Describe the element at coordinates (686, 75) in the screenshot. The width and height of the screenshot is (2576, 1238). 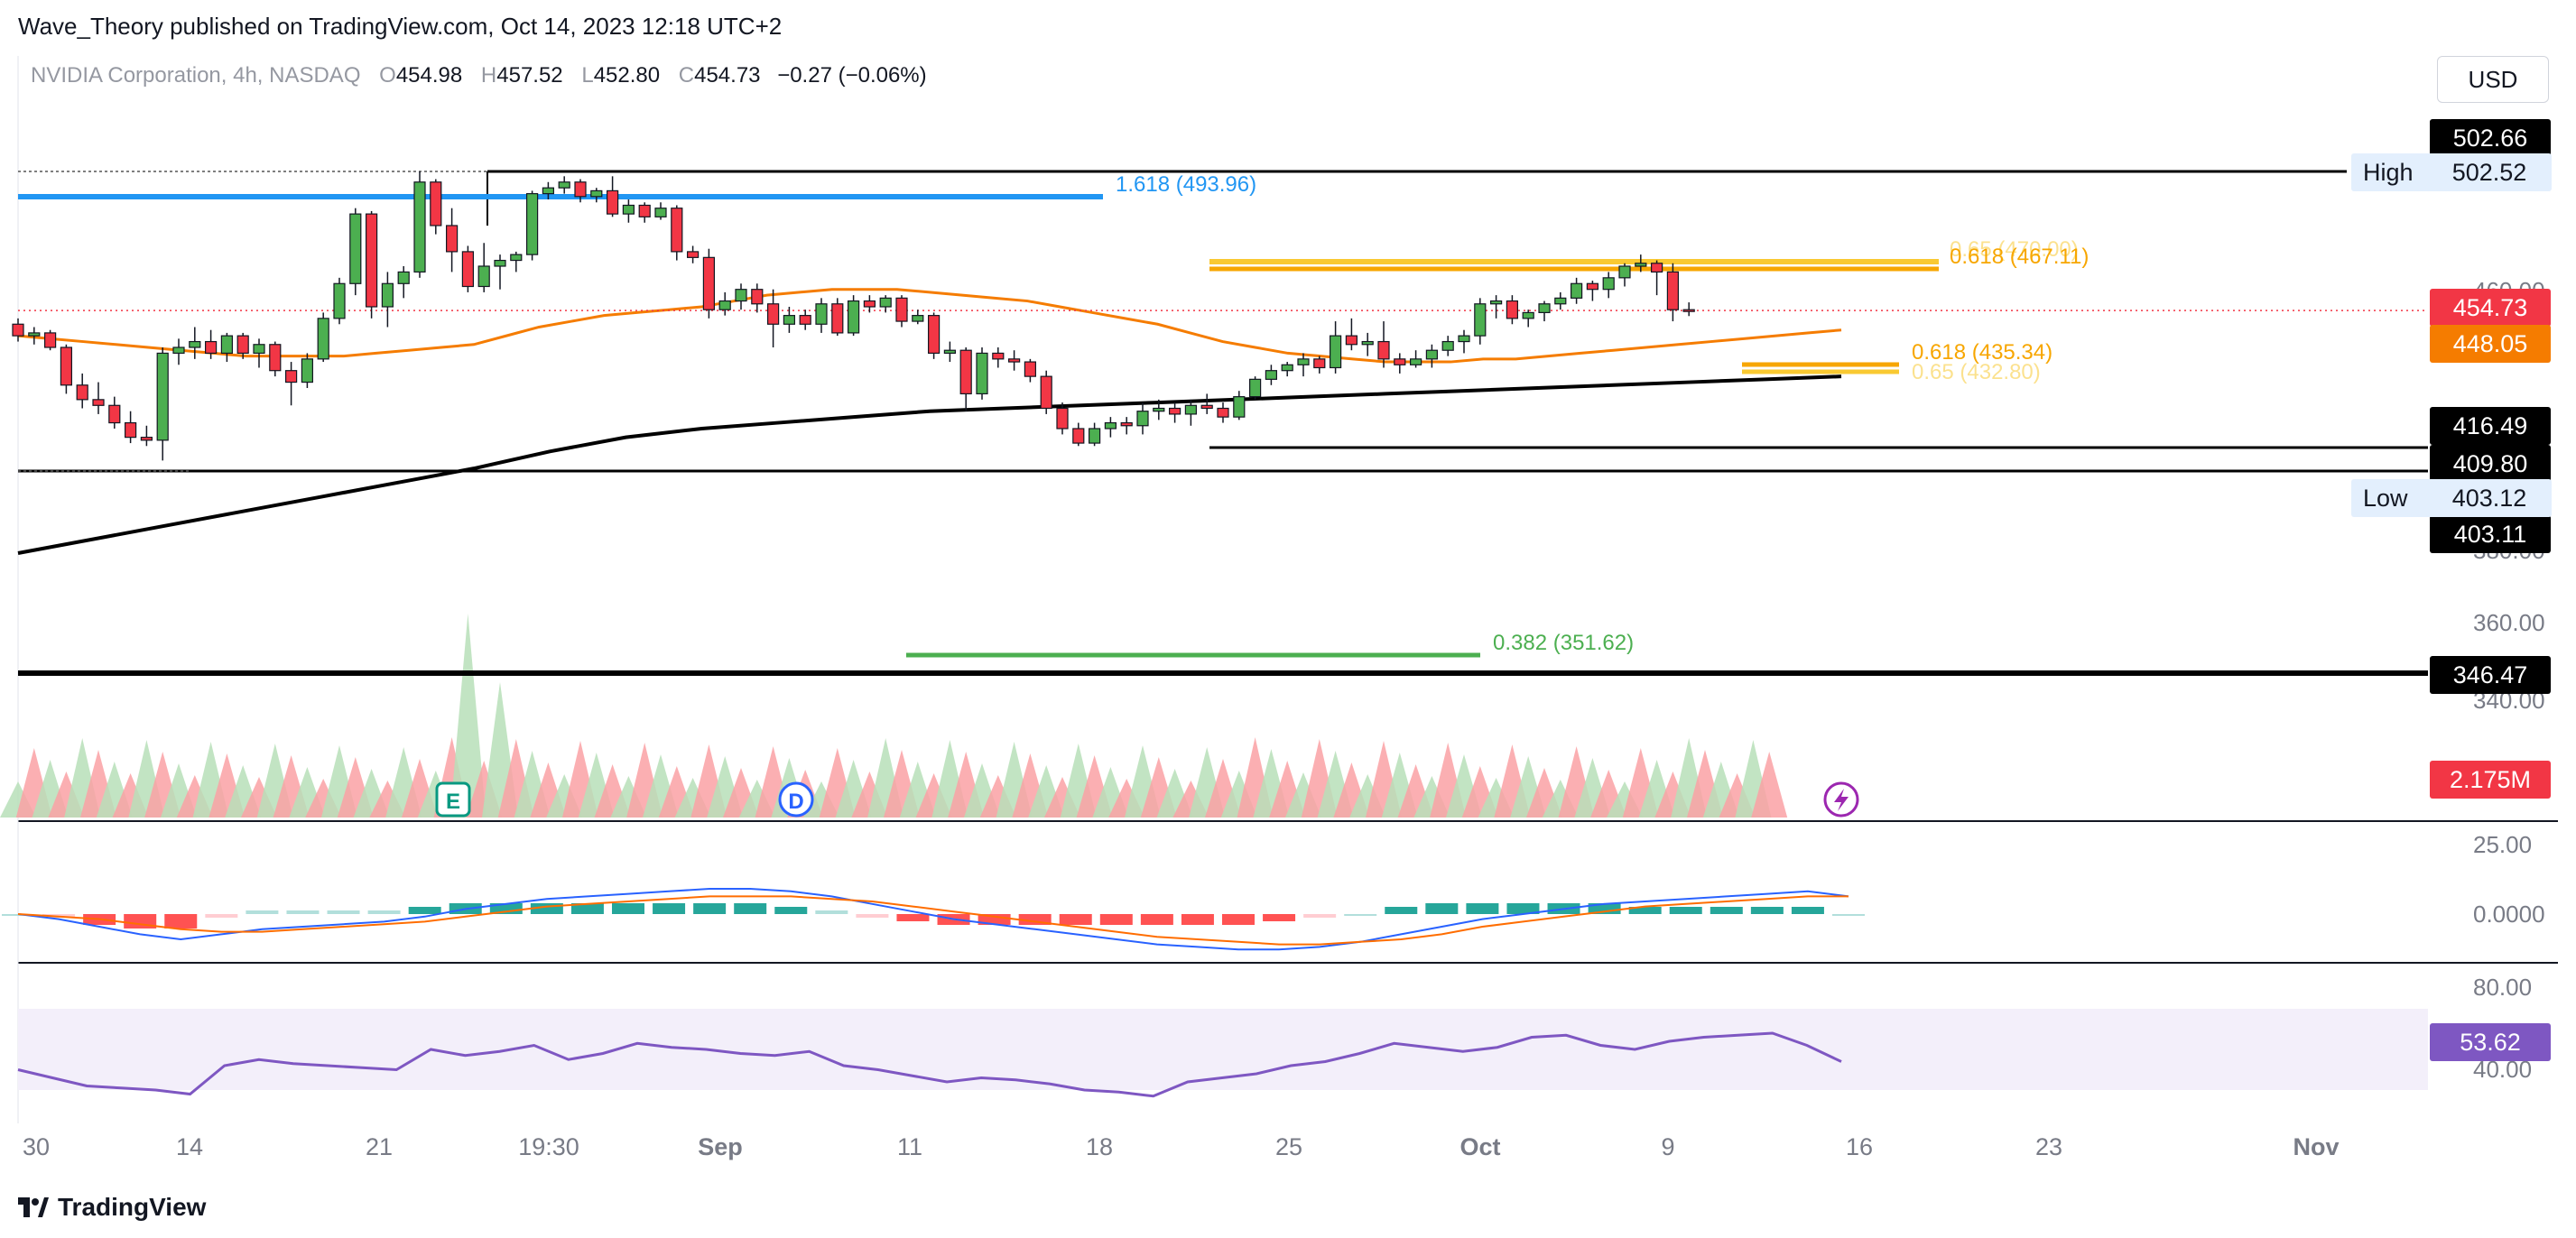
I see `legend-close-label: C` at that location.